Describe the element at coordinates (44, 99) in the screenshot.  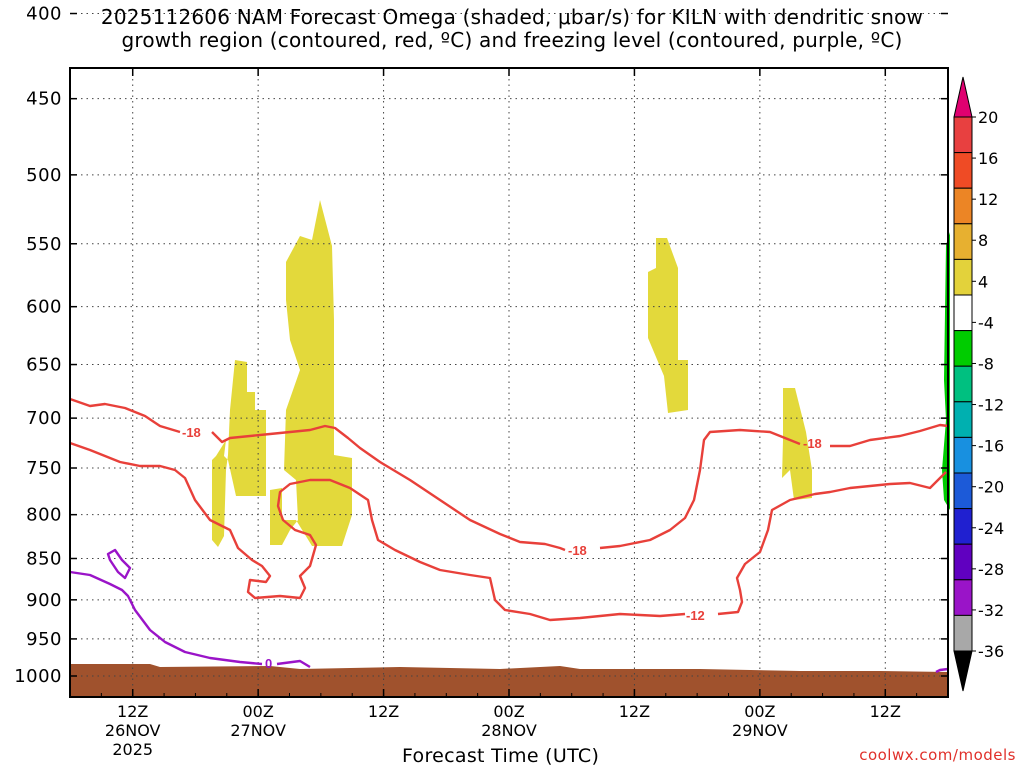
I see `y-tick-label-450: 450` at that location.